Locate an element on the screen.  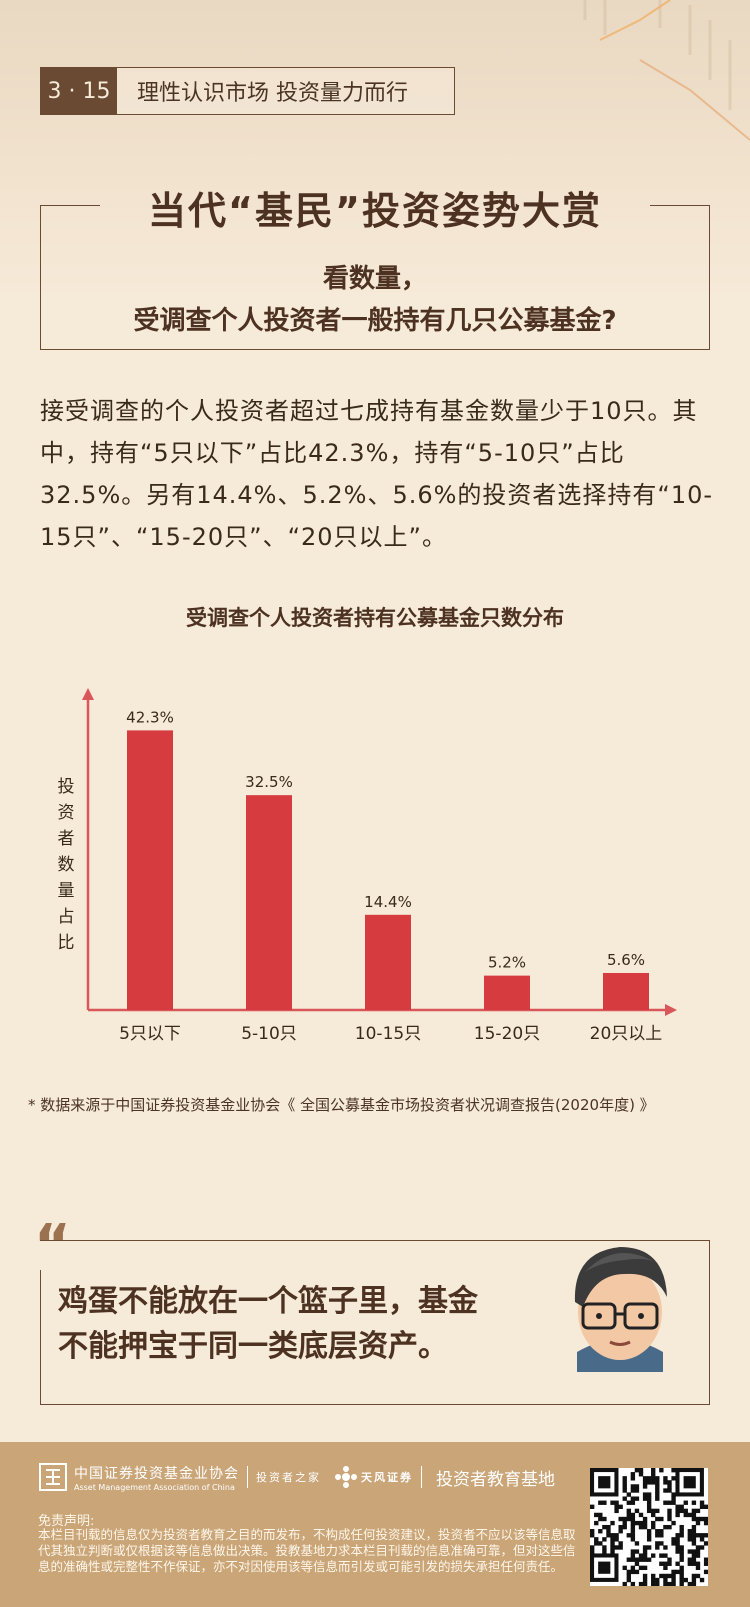
x-axis-arrow is located at coordinates (671, 1010).